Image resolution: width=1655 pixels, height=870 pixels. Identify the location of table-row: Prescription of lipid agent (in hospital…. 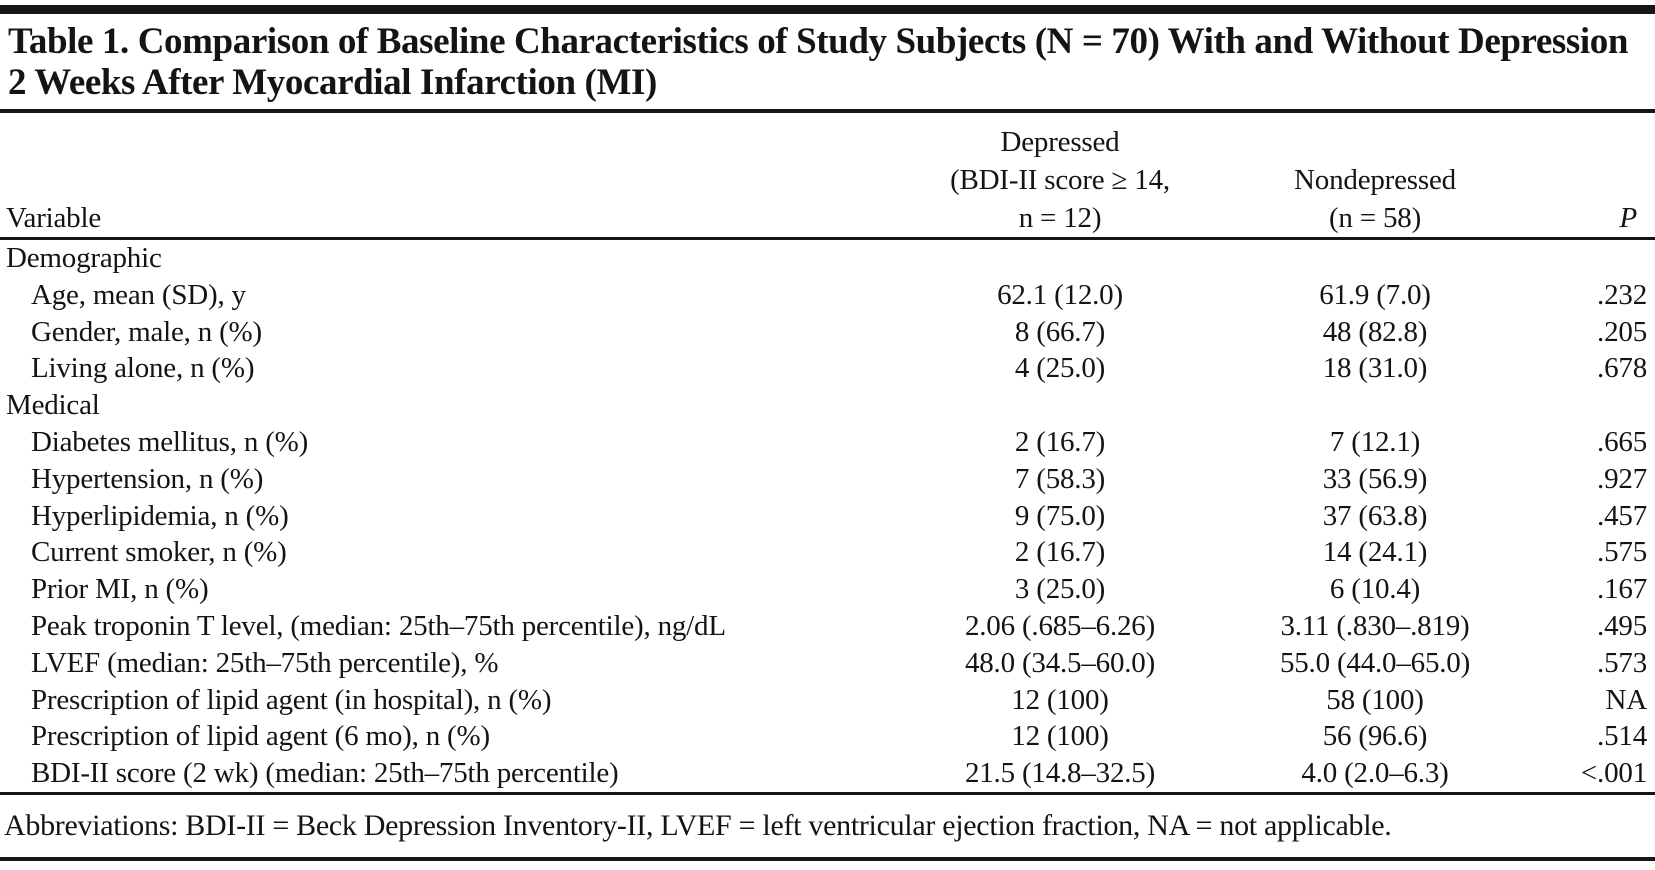
(827, 700).